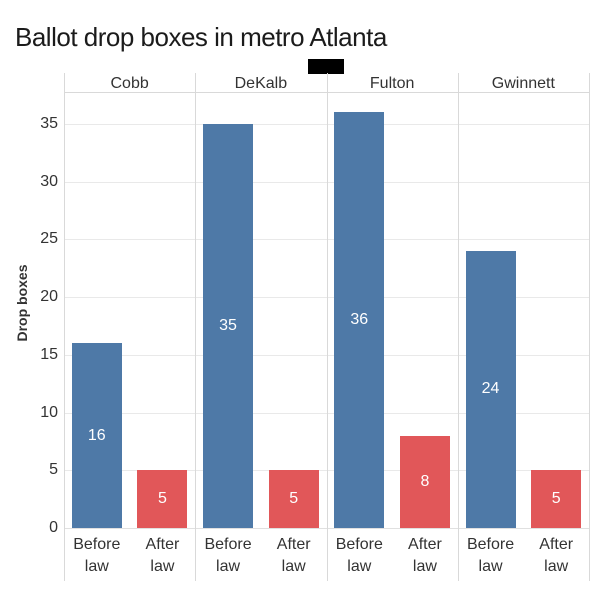 Image resolution: width=600 pixels, height=600 pixels. I want to click on y-tick-label: 30, so click(49, 181).